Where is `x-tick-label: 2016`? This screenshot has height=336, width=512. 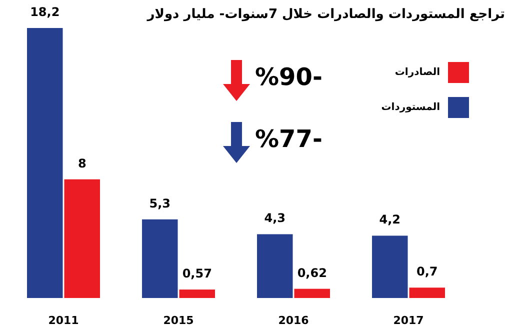
x-tick-label: 2016 is located at coordinates (294, 320).